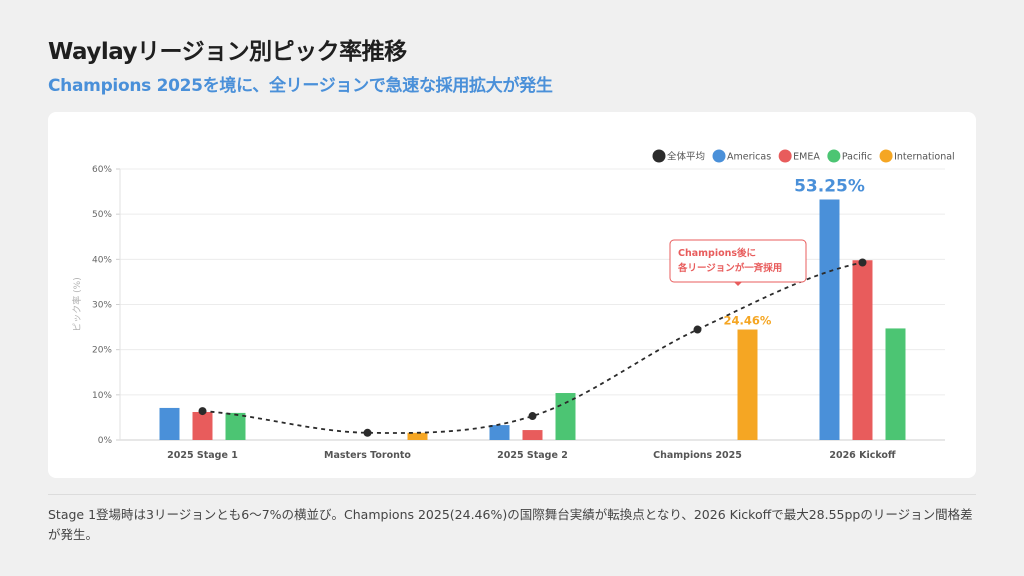  What do you see at coordinates (105, 441) in the screenshot?
I see `y-tick-label: 0%` at bounding box center [105, 441].